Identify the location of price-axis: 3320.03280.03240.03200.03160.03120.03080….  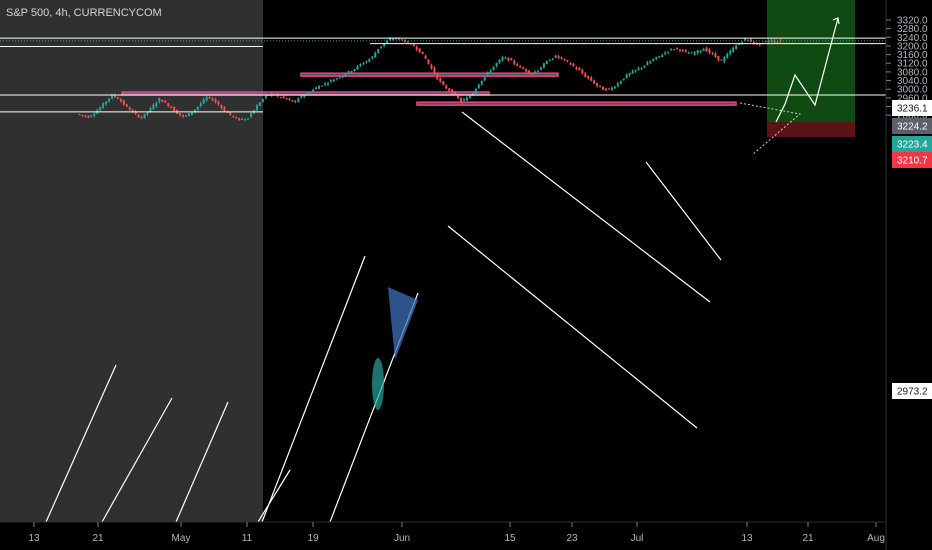
(907, 69).